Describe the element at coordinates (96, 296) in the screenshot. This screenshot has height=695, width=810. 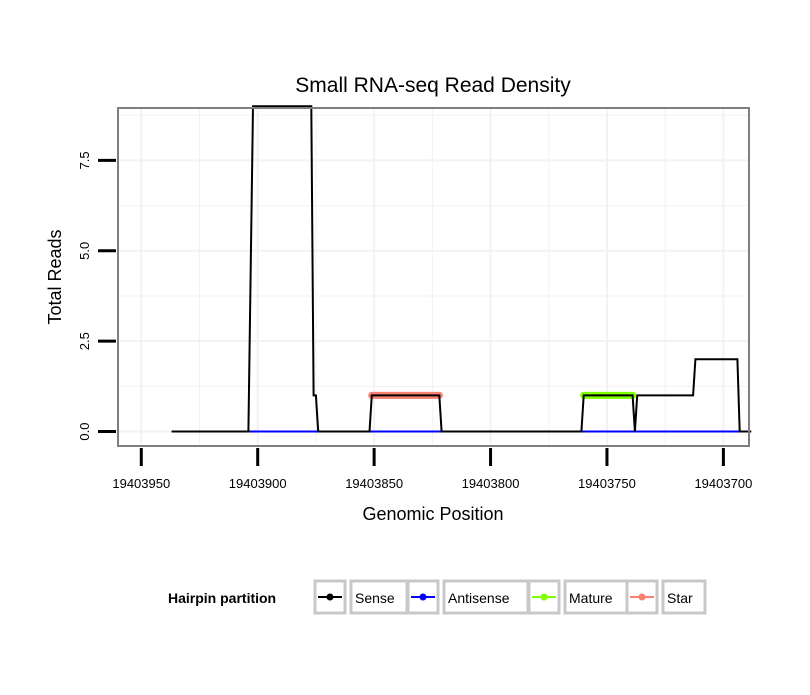
I see `y-axis: 0.0 2.5 5.0 7.5` at that location.